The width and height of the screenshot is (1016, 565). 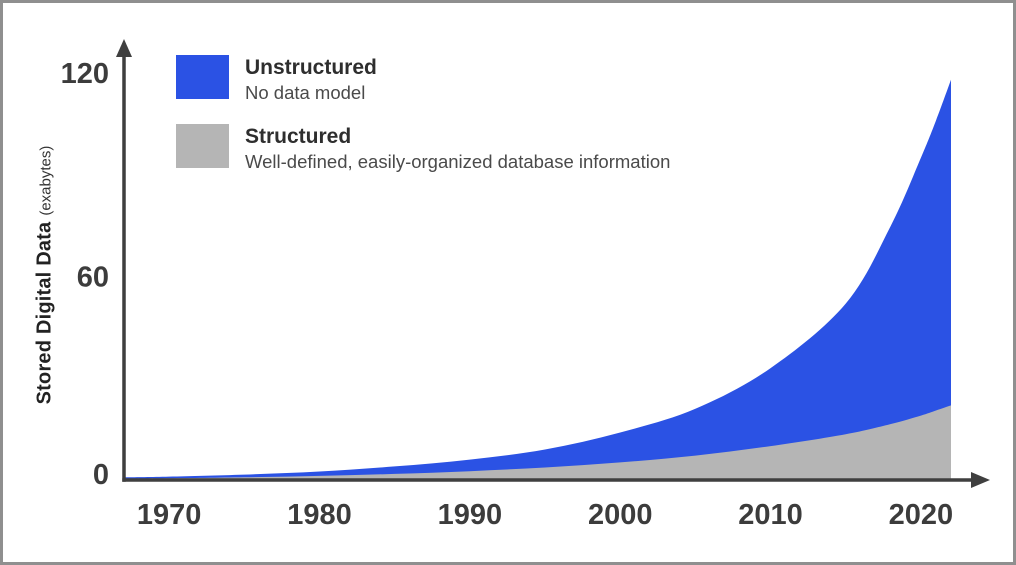 What do you see at coordinates (319, 515) in the screenshot?
I see `x-tick-label-1980: 1980` at bounding box center [319, 515].